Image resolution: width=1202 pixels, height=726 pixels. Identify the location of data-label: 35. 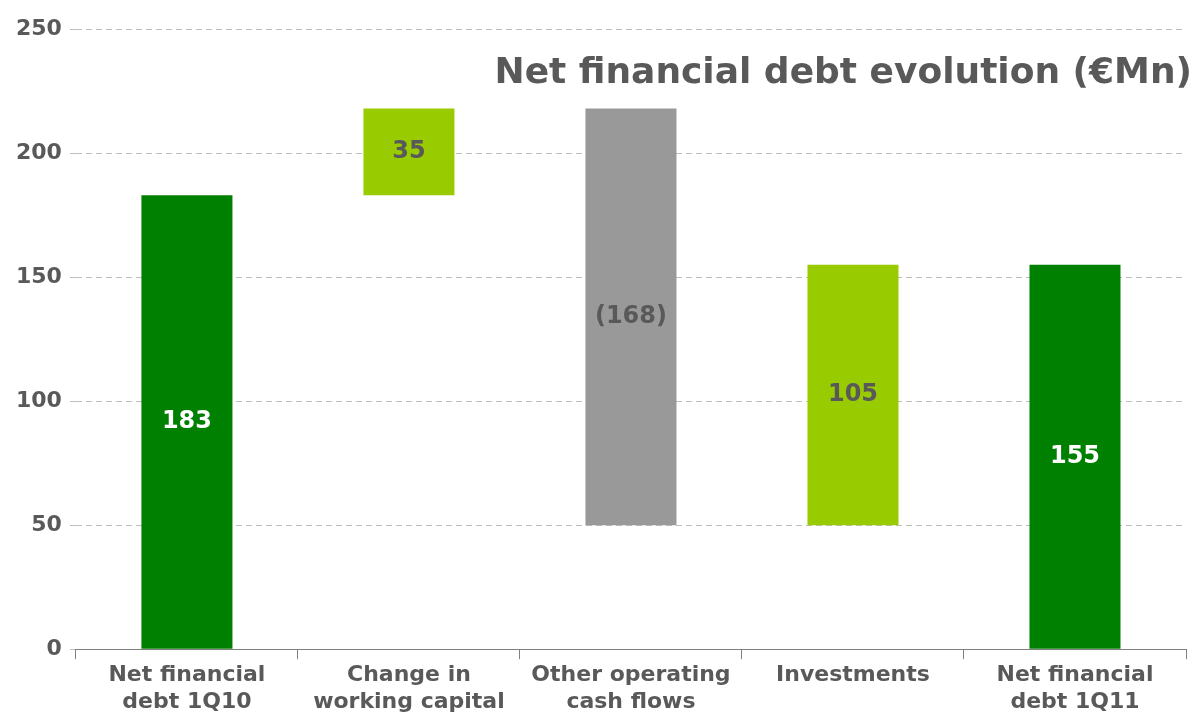
(409, 150).